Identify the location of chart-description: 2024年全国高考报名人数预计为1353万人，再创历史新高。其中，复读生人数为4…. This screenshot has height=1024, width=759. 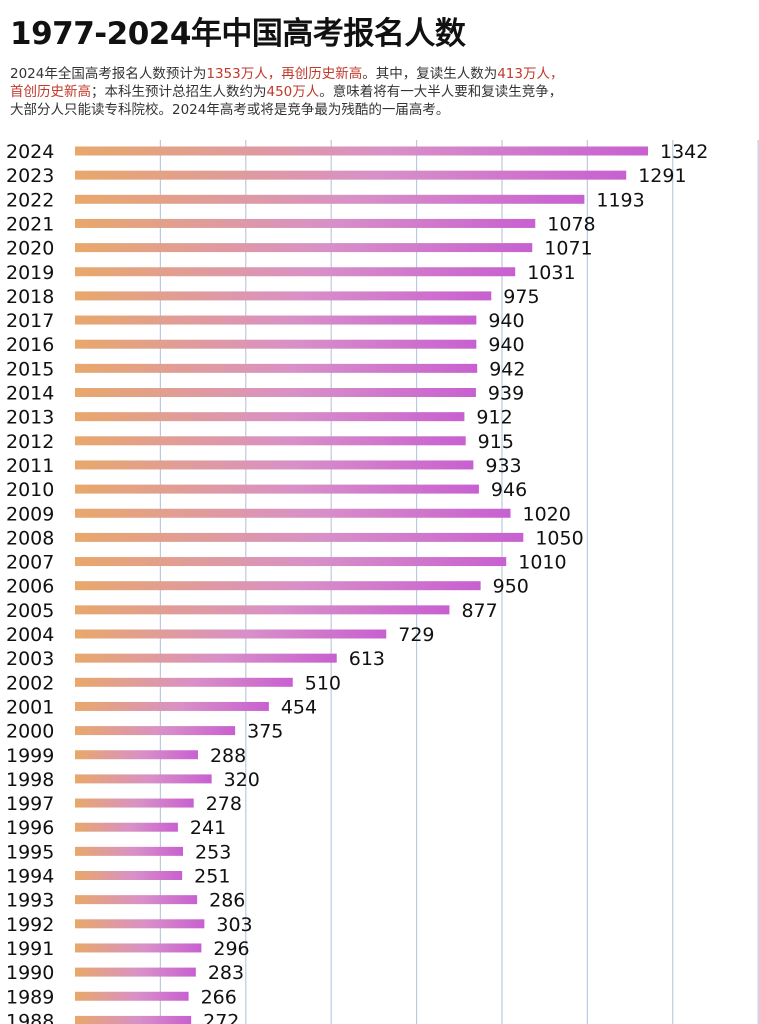
(380, 92).